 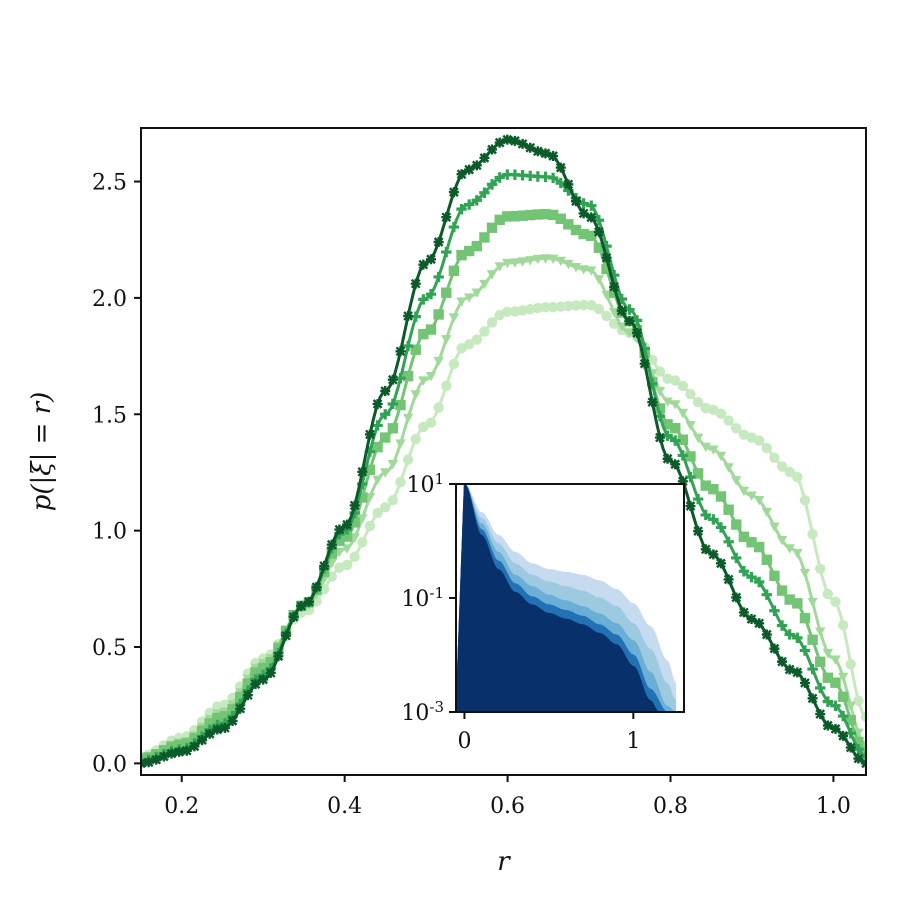 What do you see at coordinates (109, 183) in the screenshot?
I see `y-tick-label: 2.5` at bounding box center [109, 183].